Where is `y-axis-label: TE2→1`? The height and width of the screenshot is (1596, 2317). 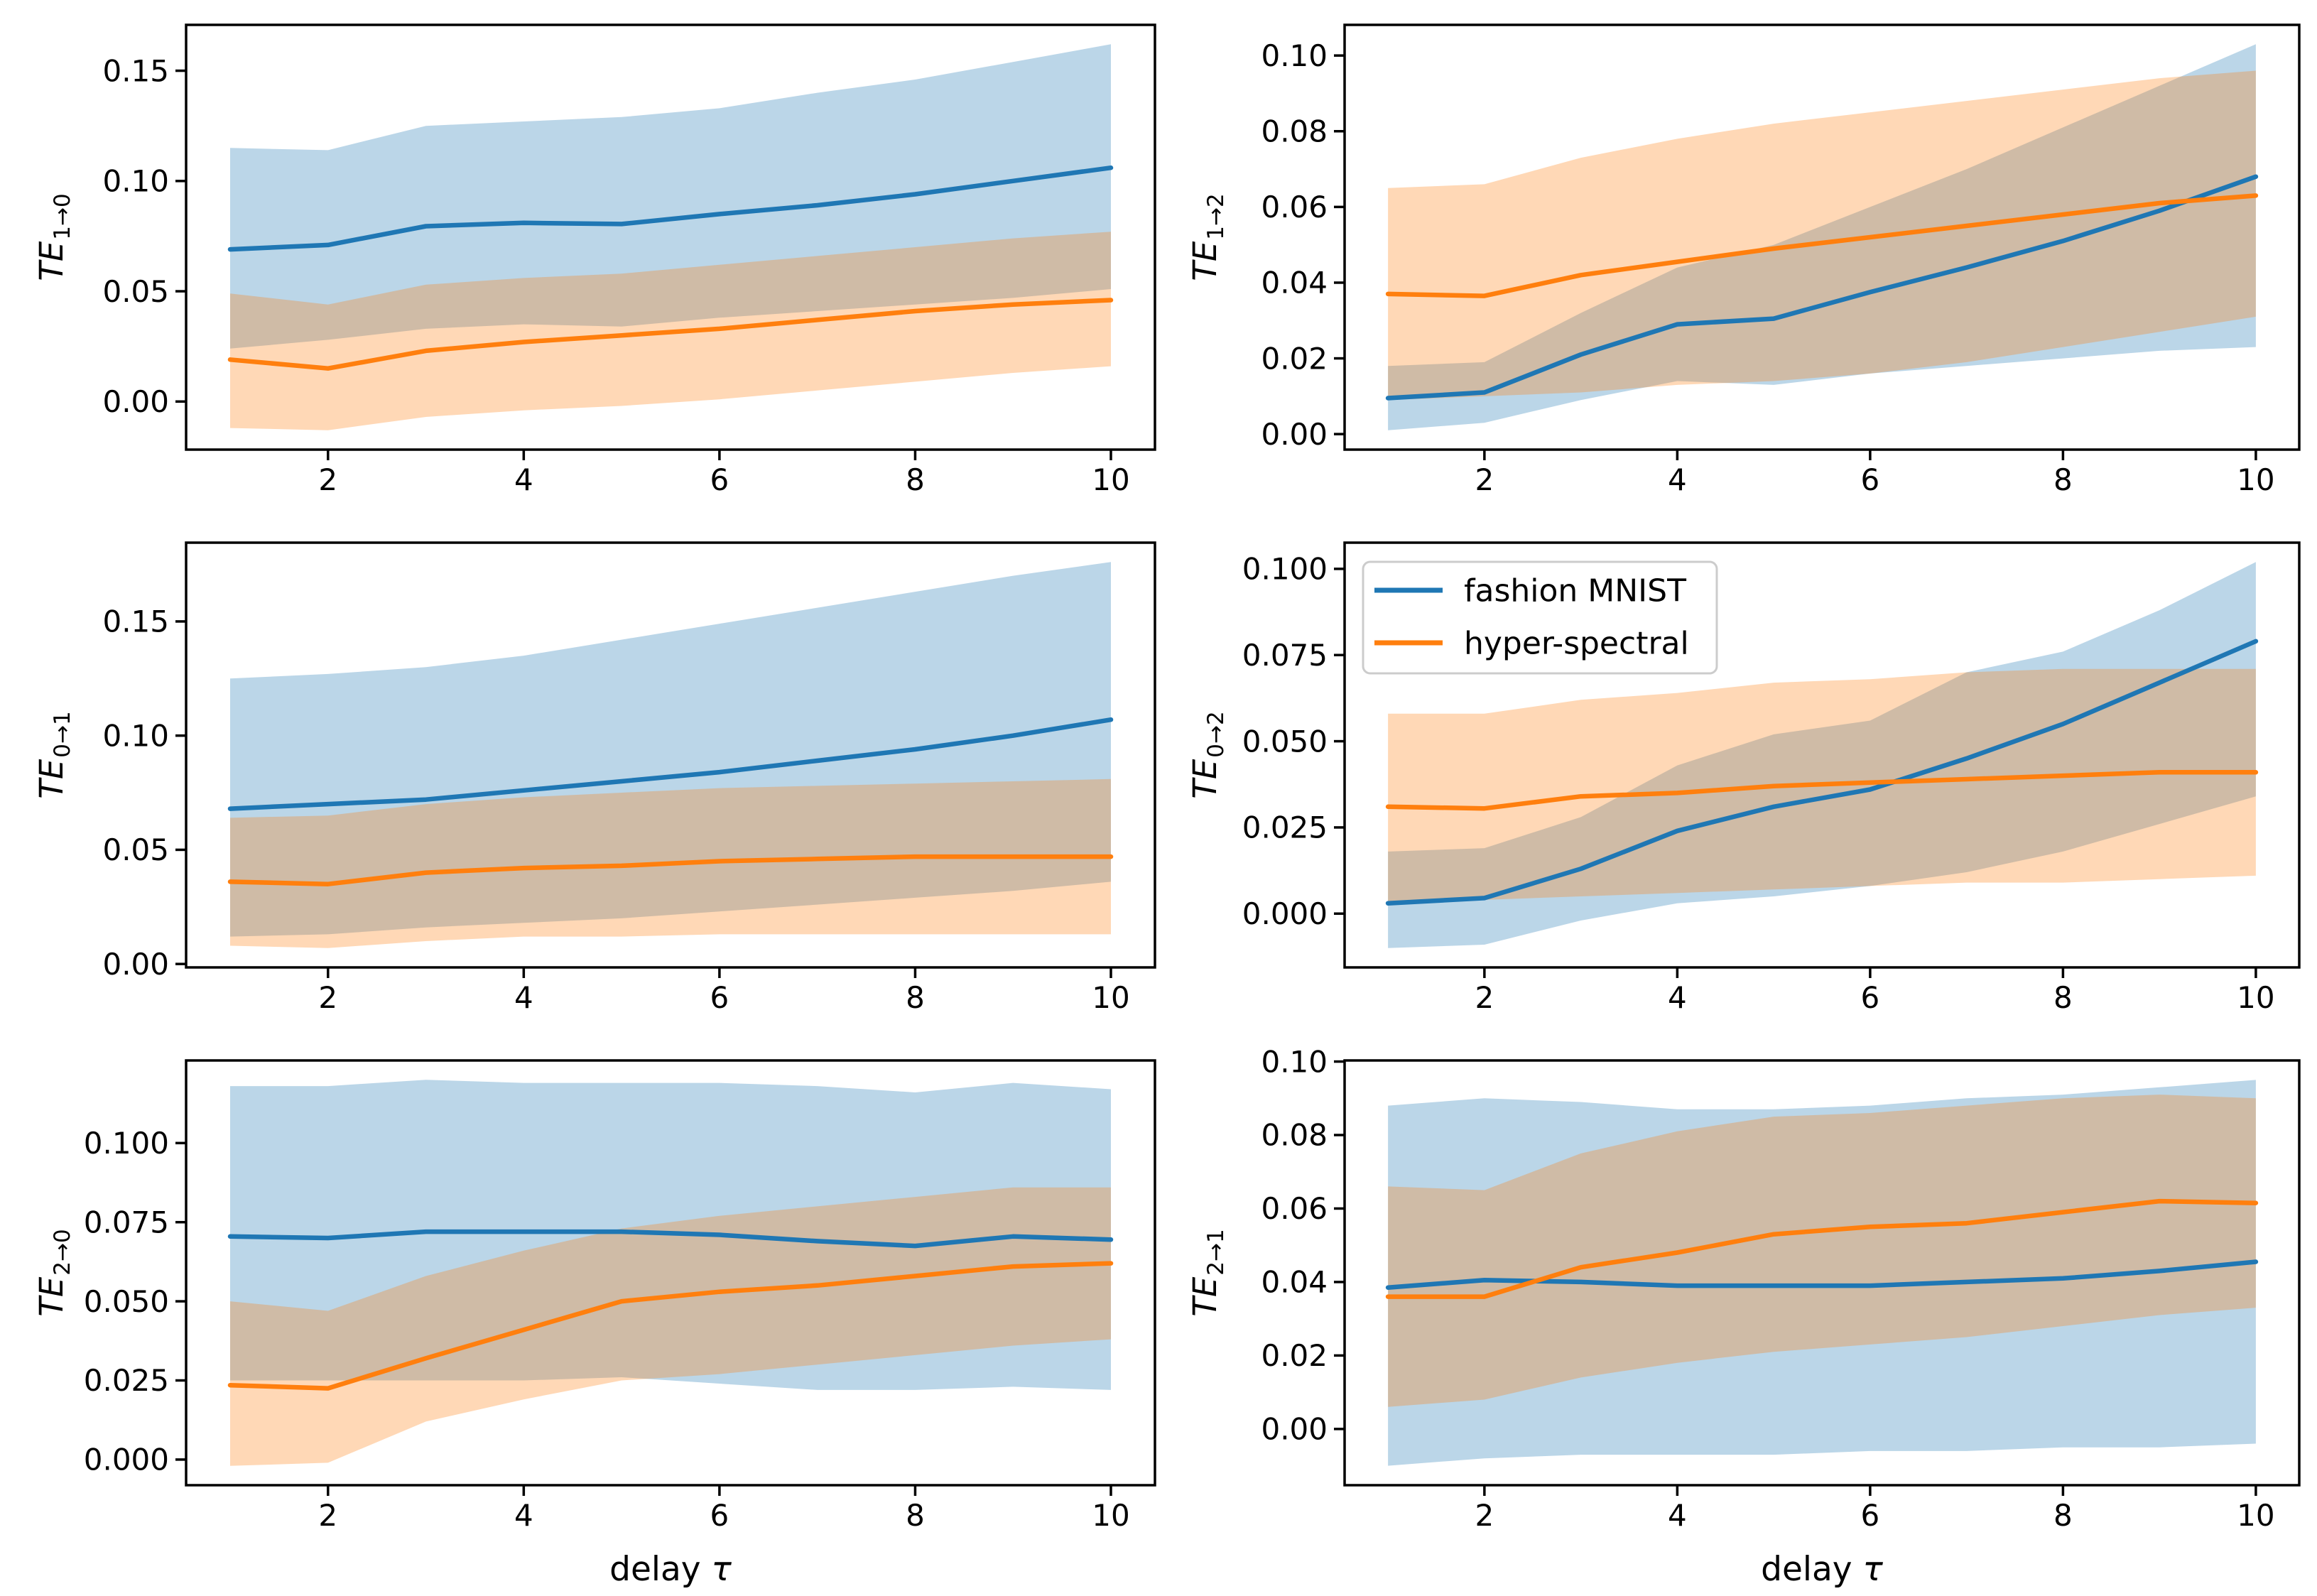 y-axis-label: TE2→1 is located at coordinates (1207, 1272).